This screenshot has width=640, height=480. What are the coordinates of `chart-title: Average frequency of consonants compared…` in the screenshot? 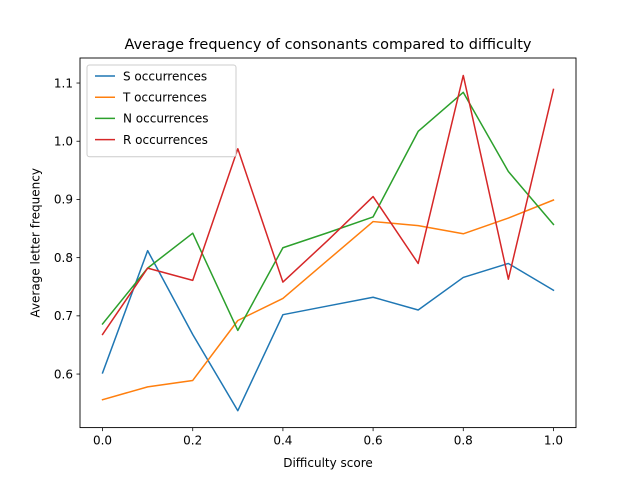 It's located at (328, 45).